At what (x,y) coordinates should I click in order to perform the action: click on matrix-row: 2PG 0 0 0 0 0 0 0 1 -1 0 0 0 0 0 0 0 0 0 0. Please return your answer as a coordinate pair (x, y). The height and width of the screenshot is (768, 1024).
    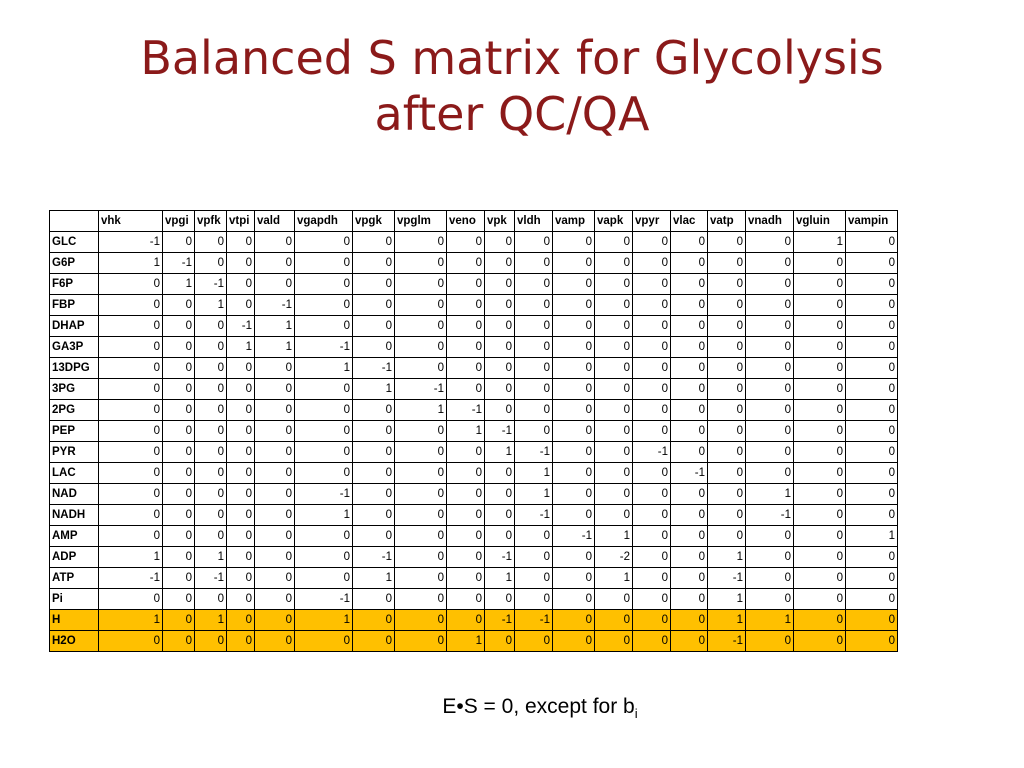
    Looking at the image, I should click on (473, 410).